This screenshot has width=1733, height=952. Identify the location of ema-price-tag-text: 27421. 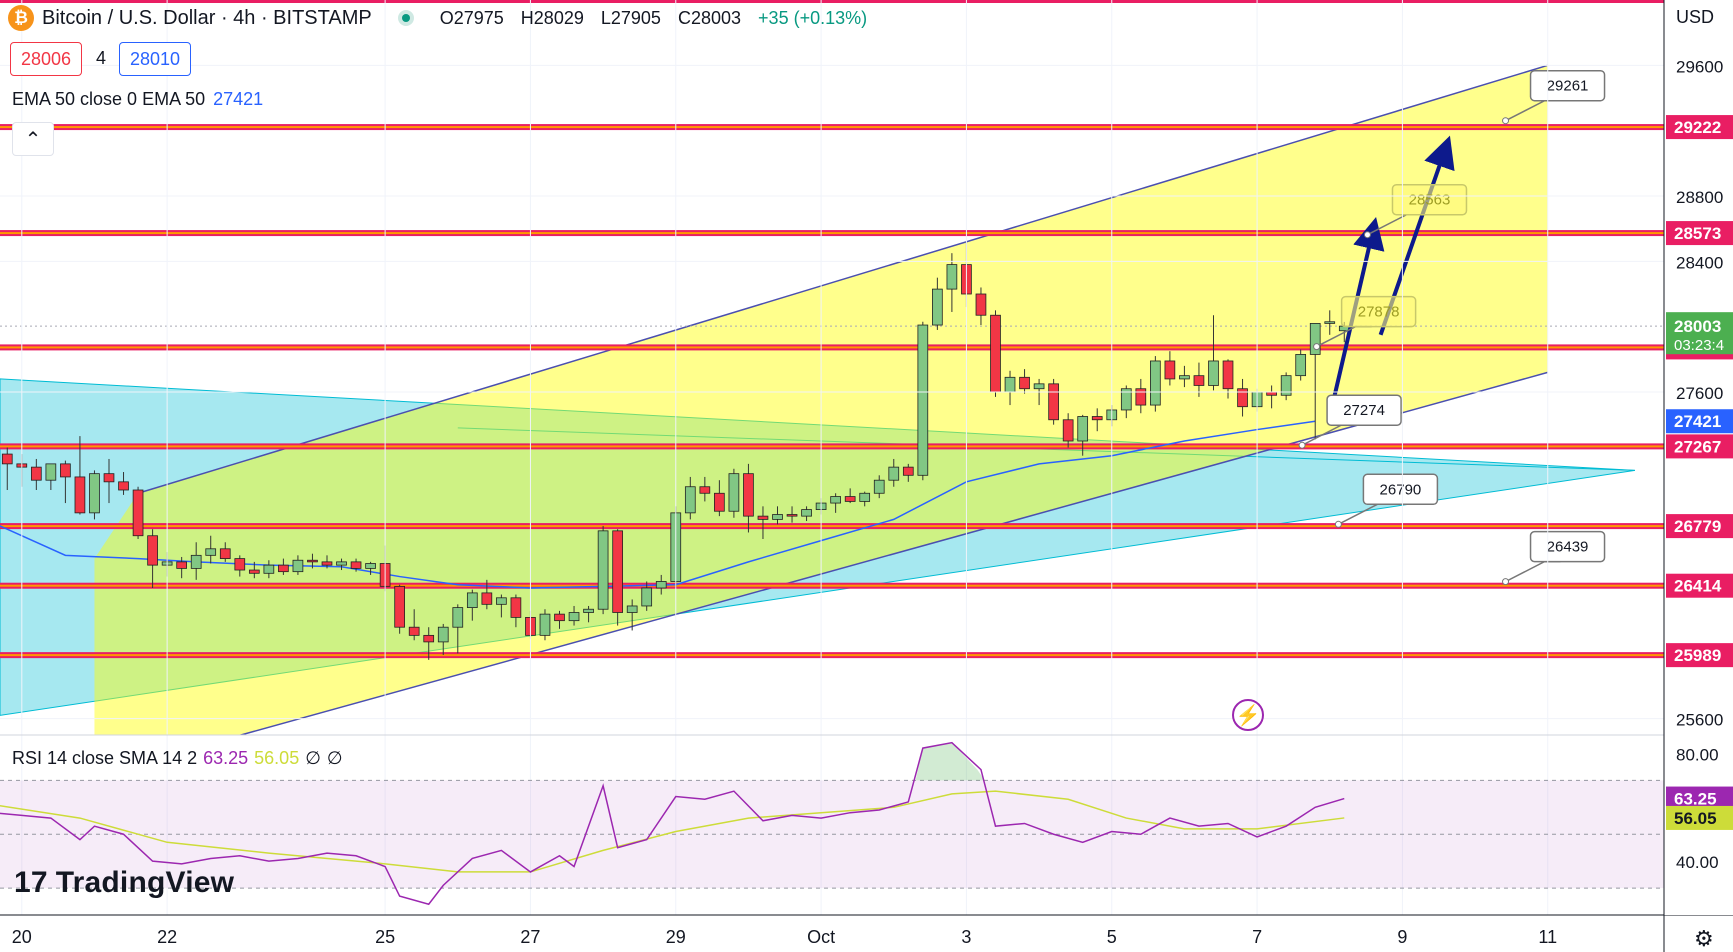
(1697, 421).